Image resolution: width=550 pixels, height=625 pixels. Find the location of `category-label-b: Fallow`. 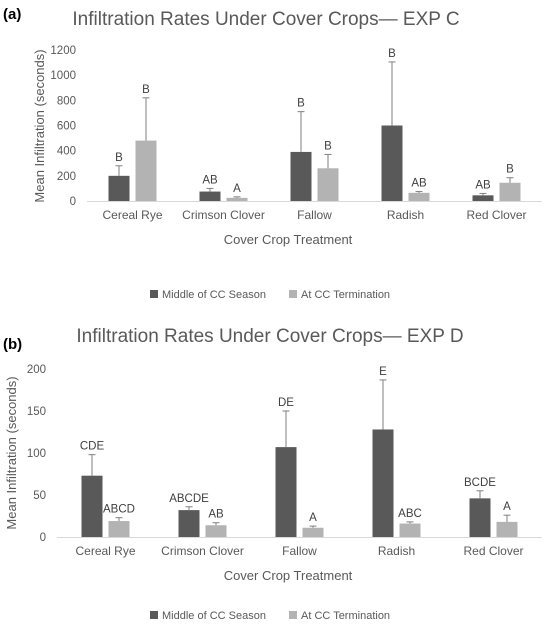

category-label-b: Fallow is located at coordinates (299, 551).